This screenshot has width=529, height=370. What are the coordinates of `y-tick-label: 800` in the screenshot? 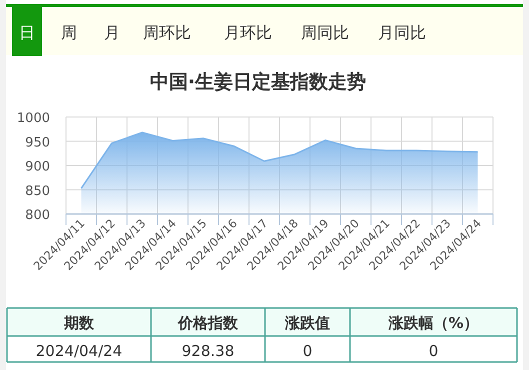 It's located at (37, 215).